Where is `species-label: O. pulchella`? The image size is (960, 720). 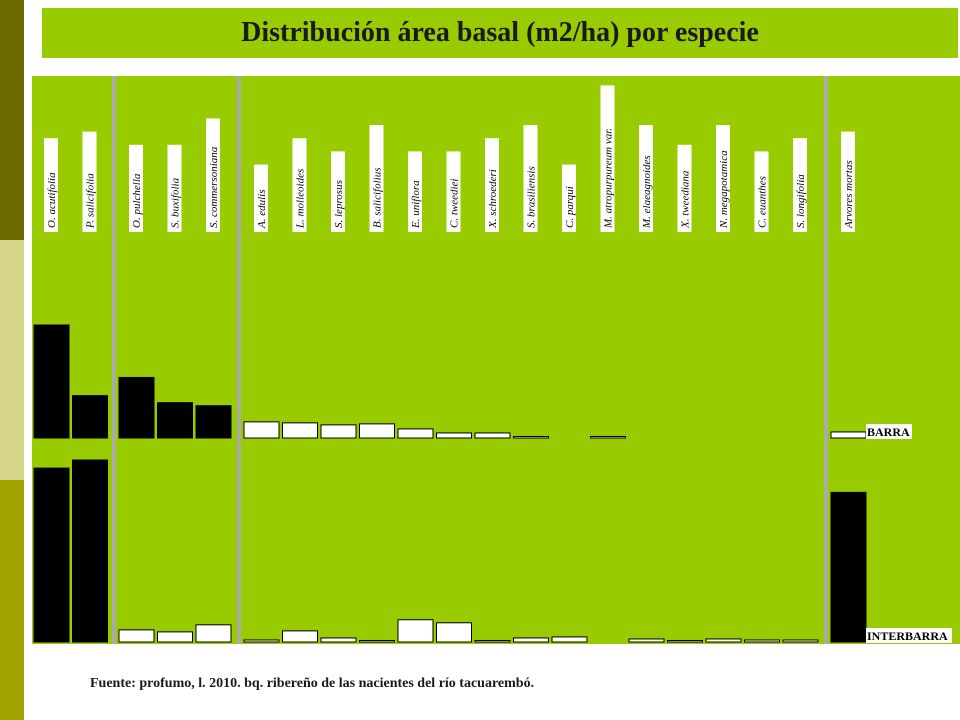 species-label: O. pulchella is located at coordinates (137, 200).